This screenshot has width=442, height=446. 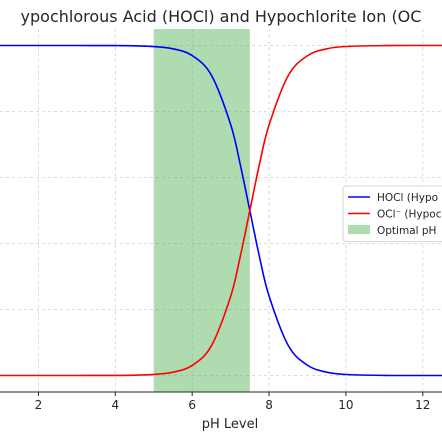 What do you see at coordinates (345, 405) in the screenshot?
I see `x-tick-label: 10` at bounding box center [345, 405].